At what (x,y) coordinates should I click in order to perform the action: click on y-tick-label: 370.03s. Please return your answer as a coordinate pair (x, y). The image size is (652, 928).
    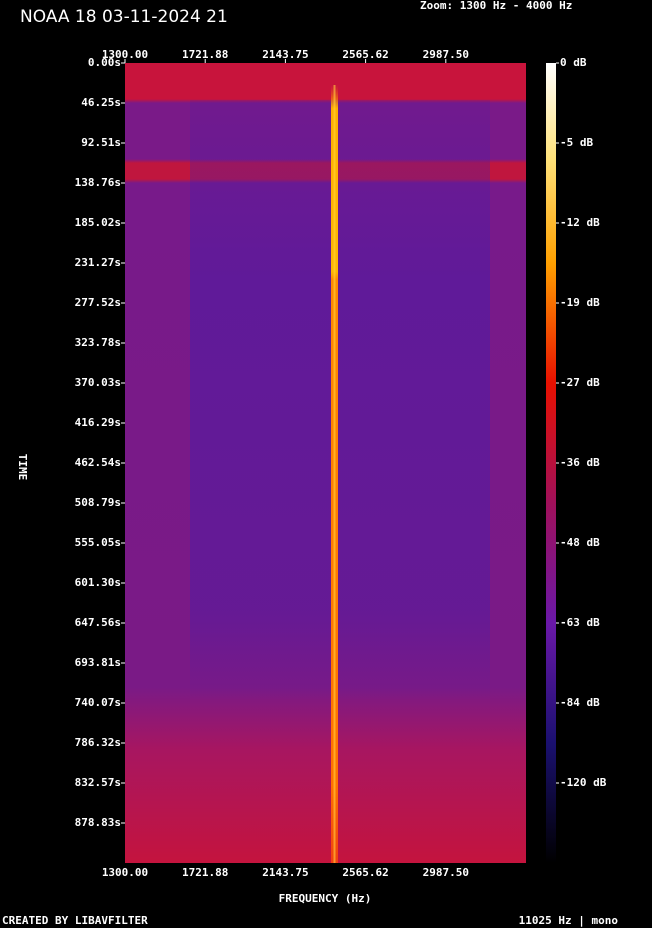
    Looking at the image, I should click on (98, 382).